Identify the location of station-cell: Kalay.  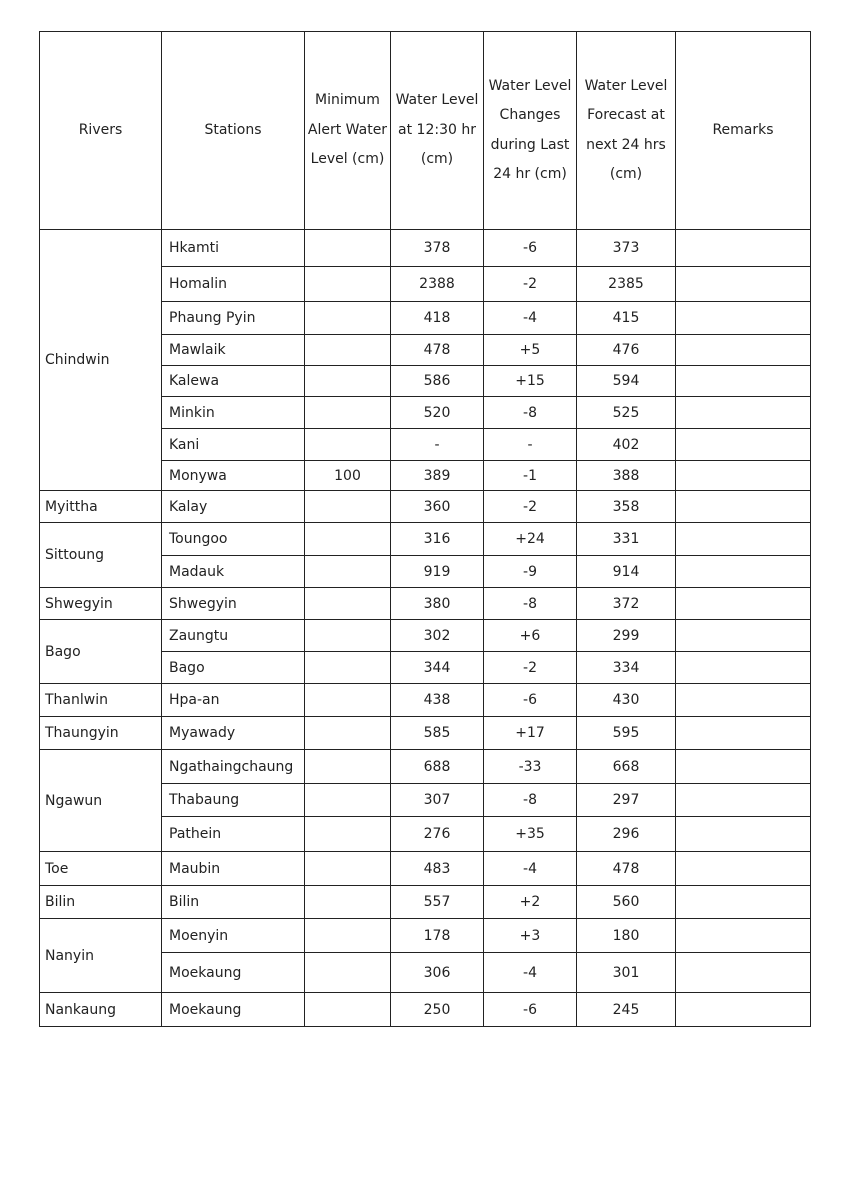
(233, 506).